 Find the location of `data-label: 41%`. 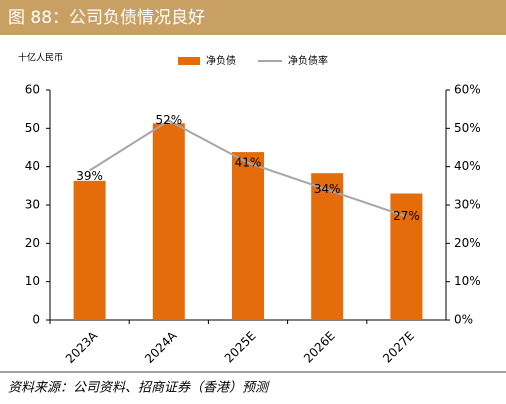

data-label: 41% is located at coordinates (248, 162).